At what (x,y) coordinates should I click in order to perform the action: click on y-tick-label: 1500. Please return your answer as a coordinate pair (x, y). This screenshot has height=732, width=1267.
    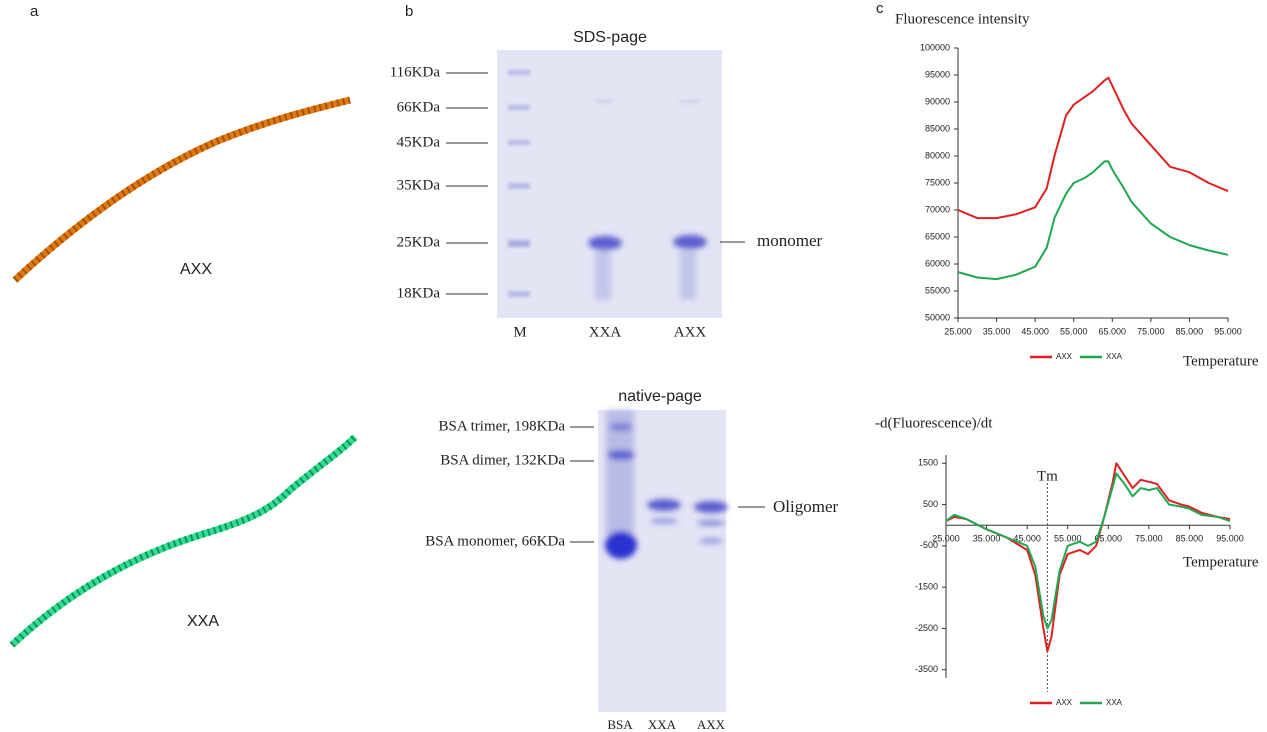
    Looking at the image, I should click on (928, 463).